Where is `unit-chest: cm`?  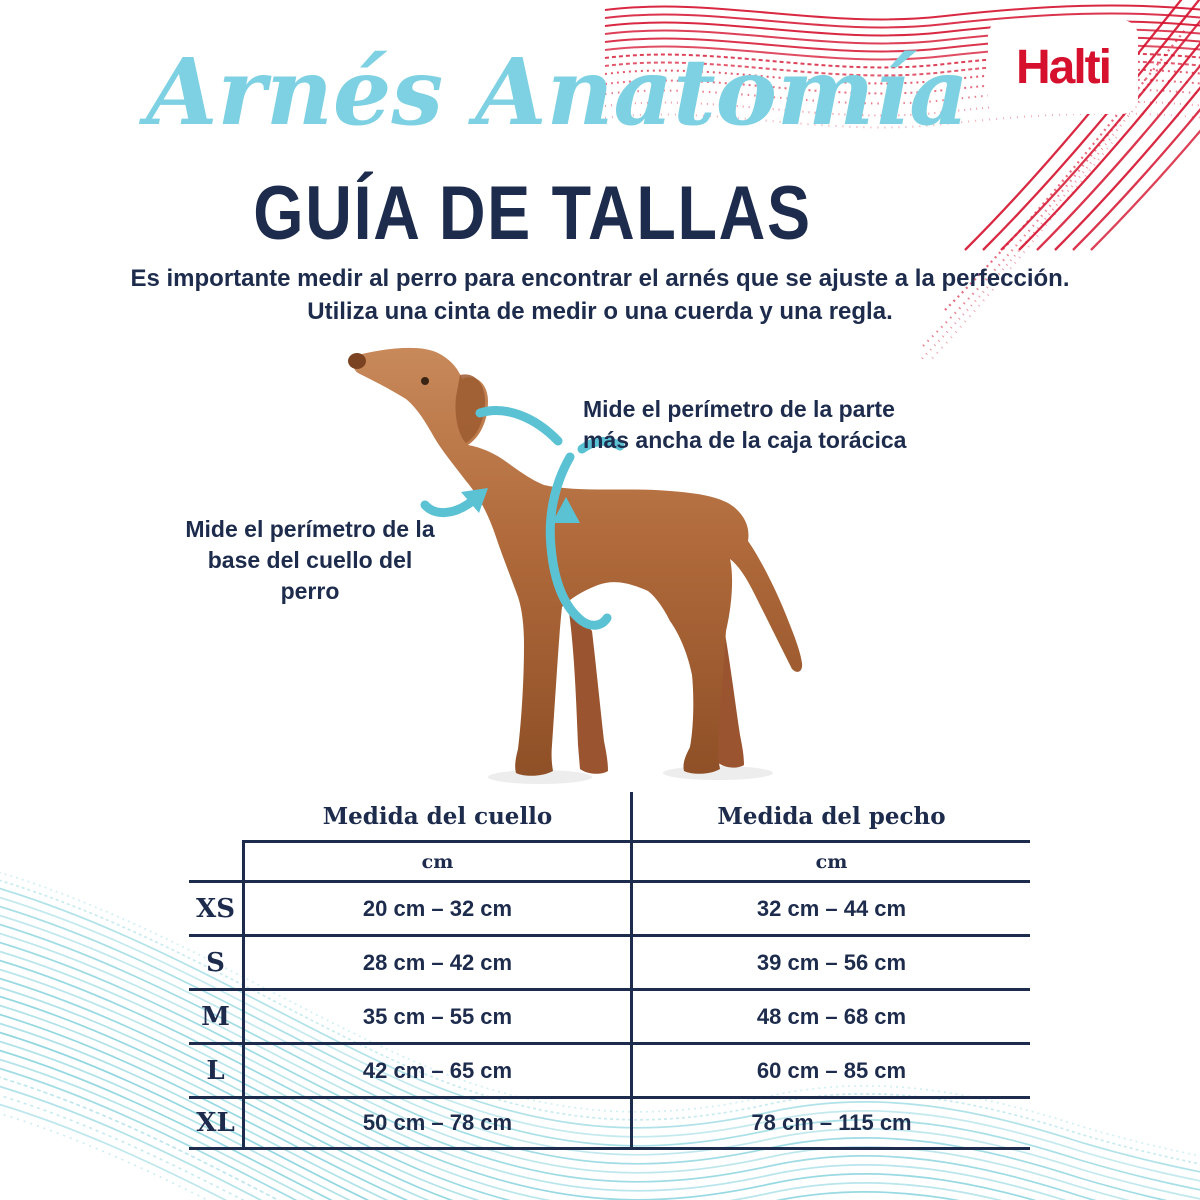 unit-chest: cm is located at coordinates (831, 860).